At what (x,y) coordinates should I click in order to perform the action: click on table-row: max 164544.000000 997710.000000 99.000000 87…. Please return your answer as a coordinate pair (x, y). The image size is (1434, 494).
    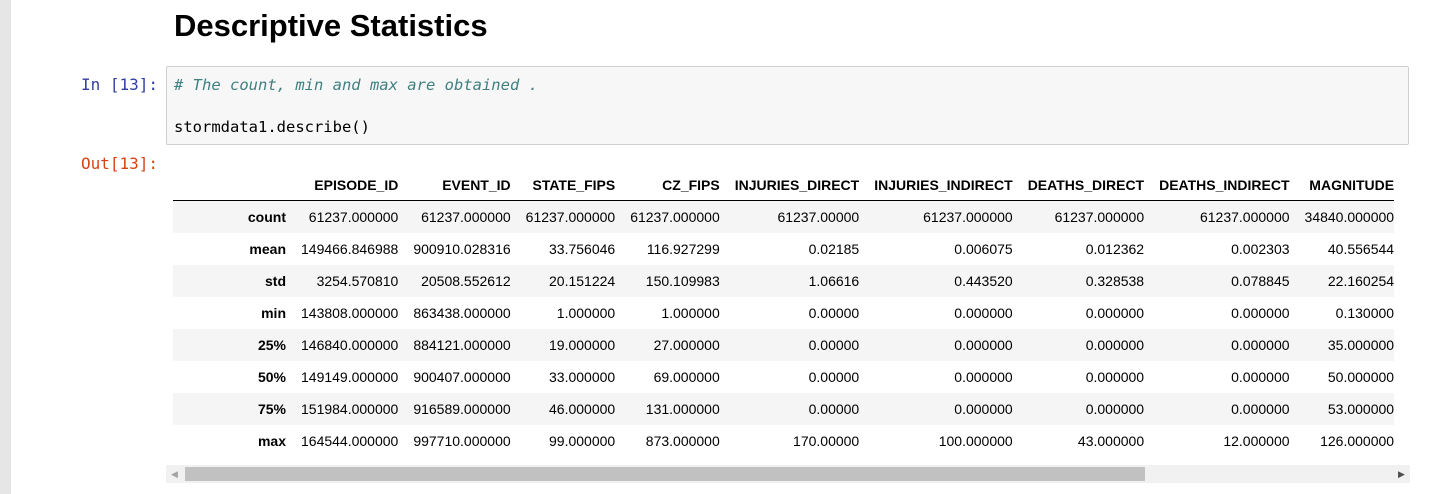
    Looking at the image, I should click on (783, 441).